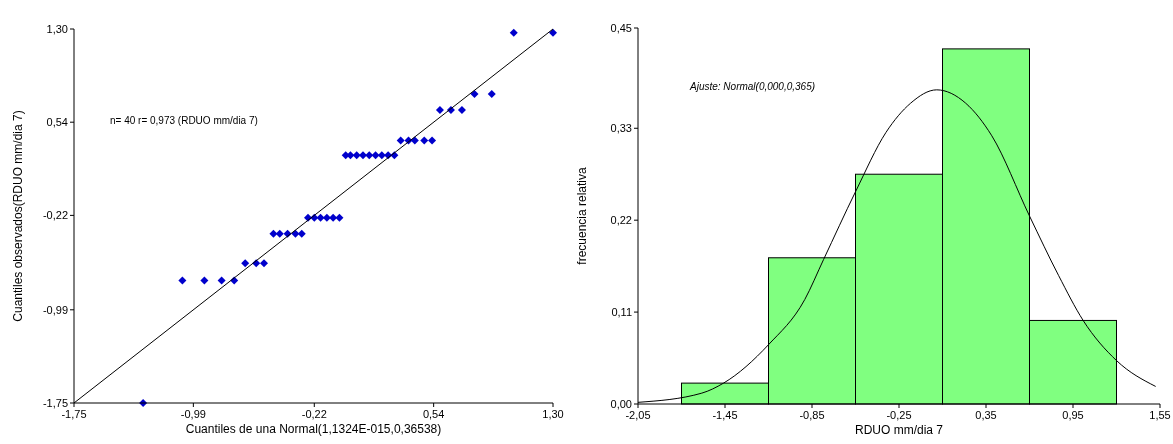 This screenshot has width=1173, height=444. What do you see at coordinates (1160, 415) in the screenshot?
I see `x-tick-label: 1,55` at bounding box center [1160, 415].